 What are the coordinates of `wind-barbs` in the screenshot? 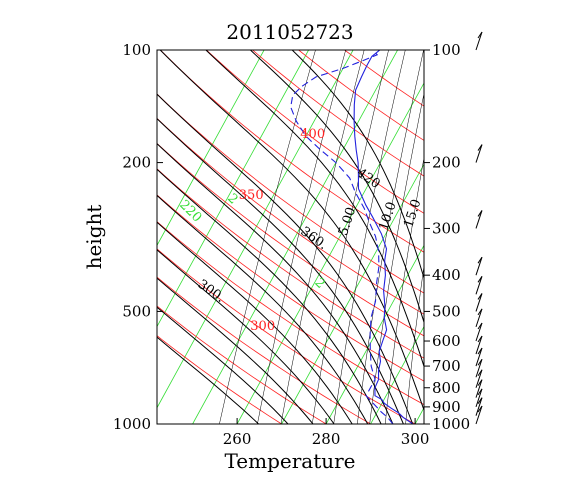 It's located at (479, 228).